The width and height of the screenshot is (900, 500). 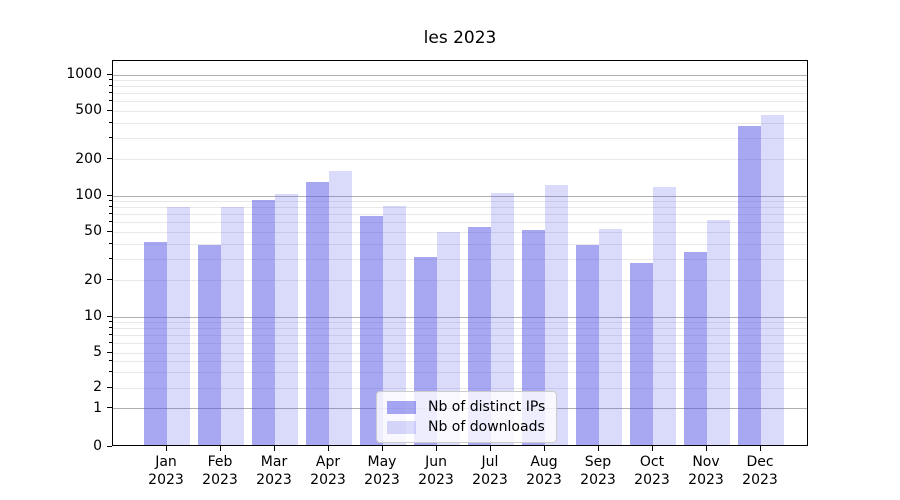 I want to click on bar-distinct-ips-Feb-2023, so click(x=209, y=344).